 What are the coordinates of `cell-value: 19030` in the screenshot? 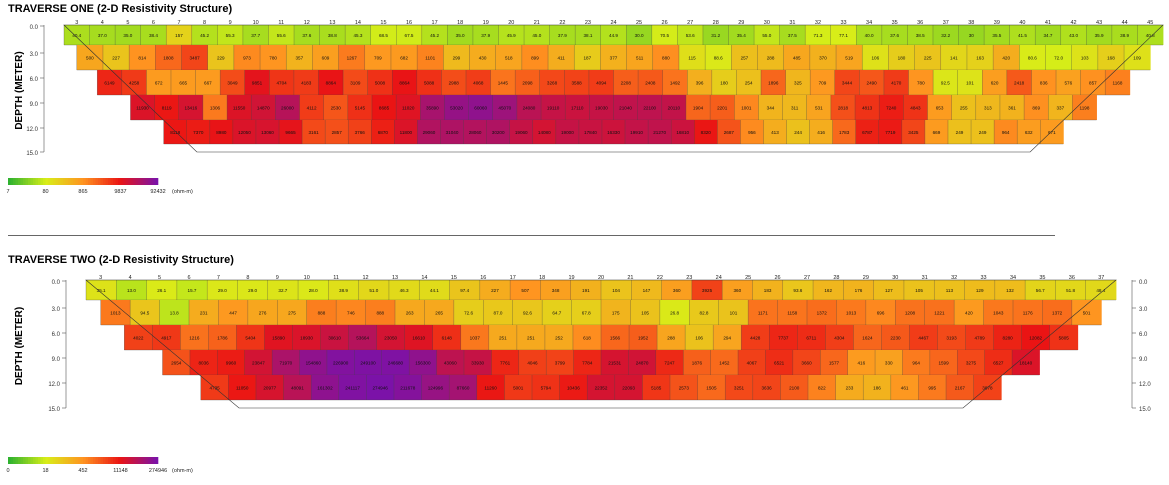 It's located at (601, 108).